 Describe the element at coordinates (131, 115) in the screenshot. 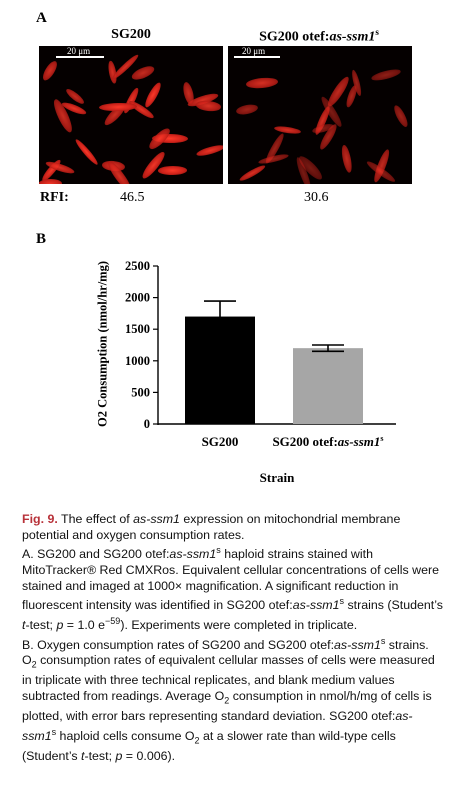

I see `micrograph-sg200: 20 μm` at that location.